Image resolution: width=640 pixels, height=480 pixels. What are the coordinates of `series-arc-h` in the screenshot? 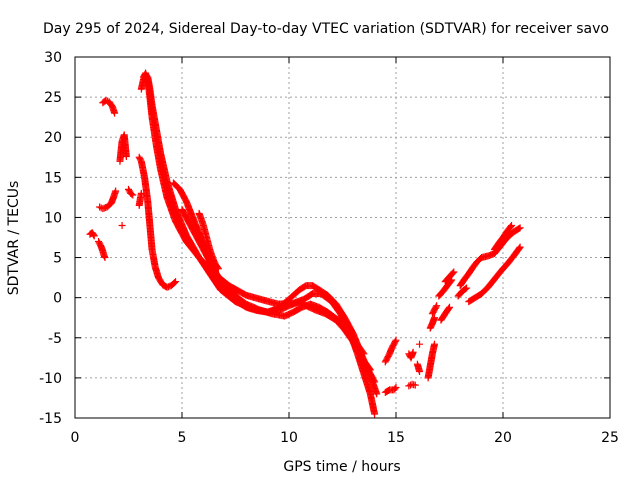 It's located at (140, 199).